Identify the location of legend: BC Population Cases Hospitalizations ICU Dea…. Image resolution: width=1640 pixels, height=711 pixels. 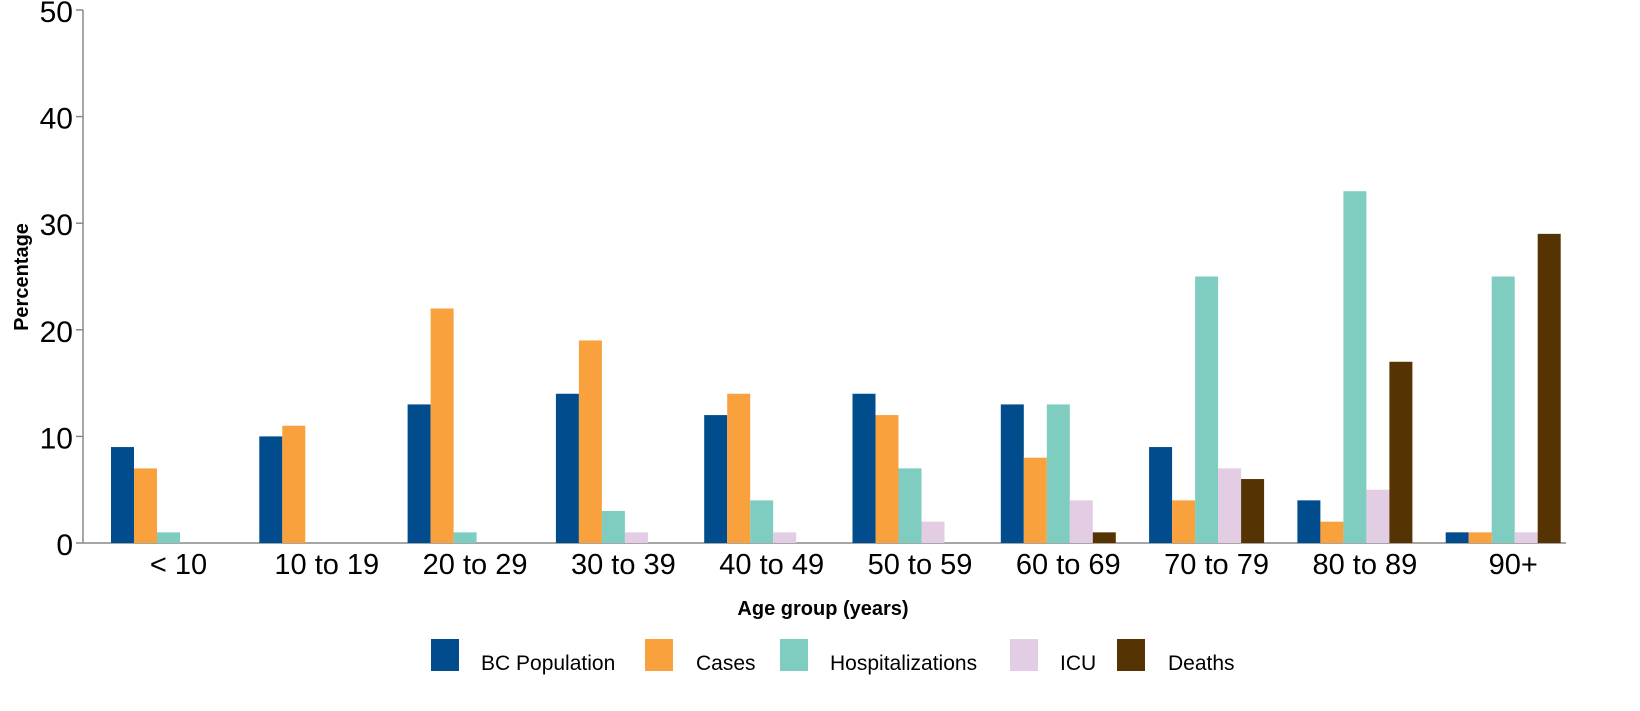
(833, 657).